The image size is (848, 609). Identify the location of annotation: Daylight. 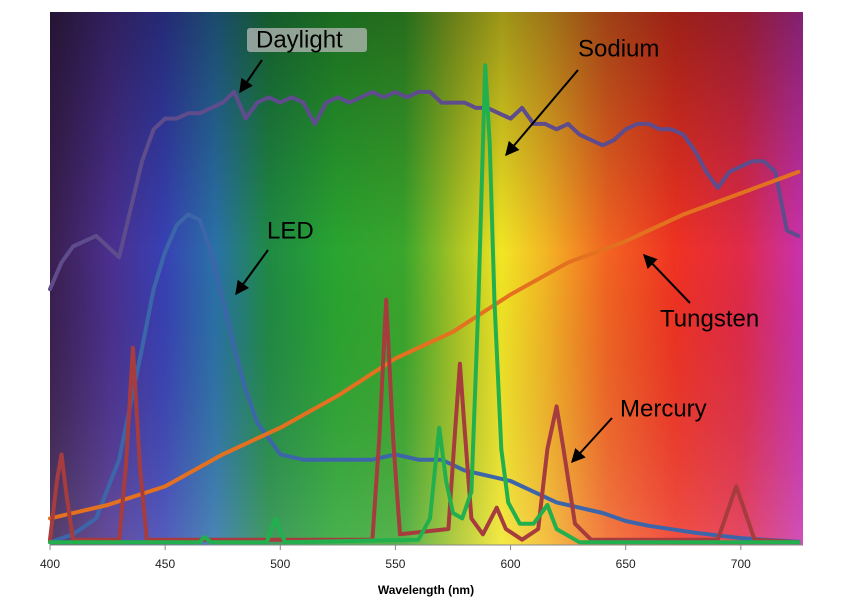
(299, 39).